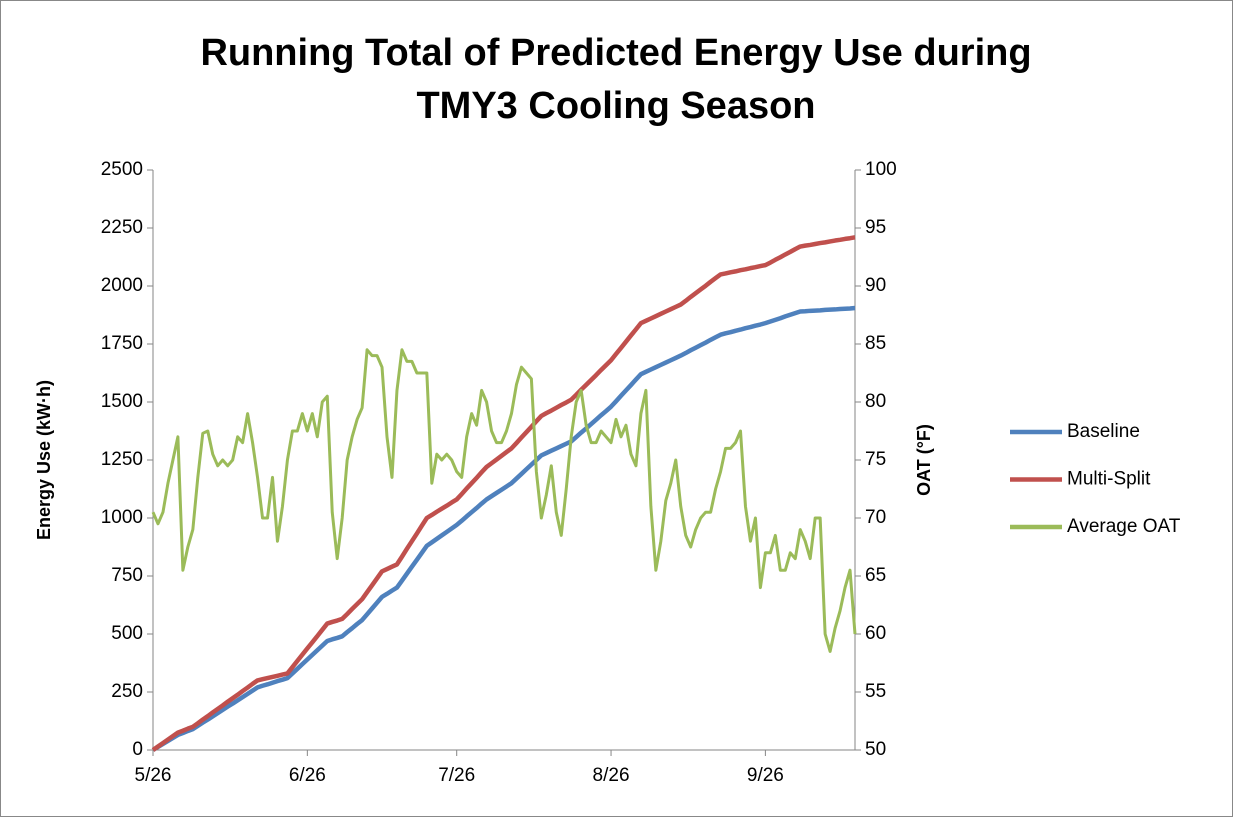 Image resolution: width=1233 pixels, height=817 pixels. What do you see at coordinates (127, 691) in the screenshot?
I see `y-tick-label: 250` at bounding box center [127, 691].